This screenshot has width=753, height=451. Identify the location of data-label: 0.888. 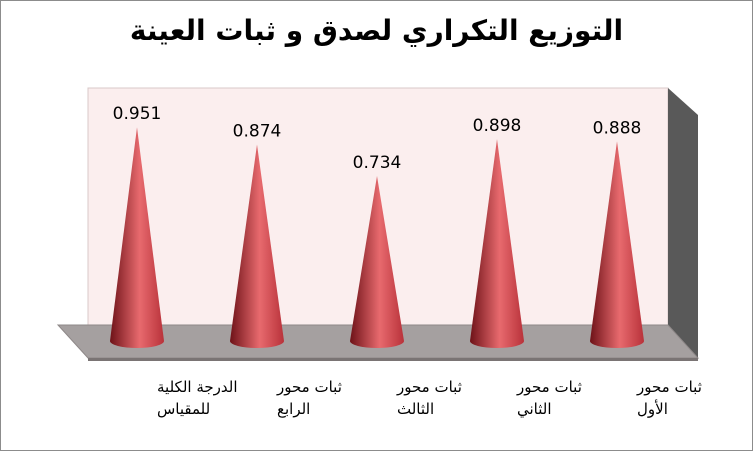
(617, 128).